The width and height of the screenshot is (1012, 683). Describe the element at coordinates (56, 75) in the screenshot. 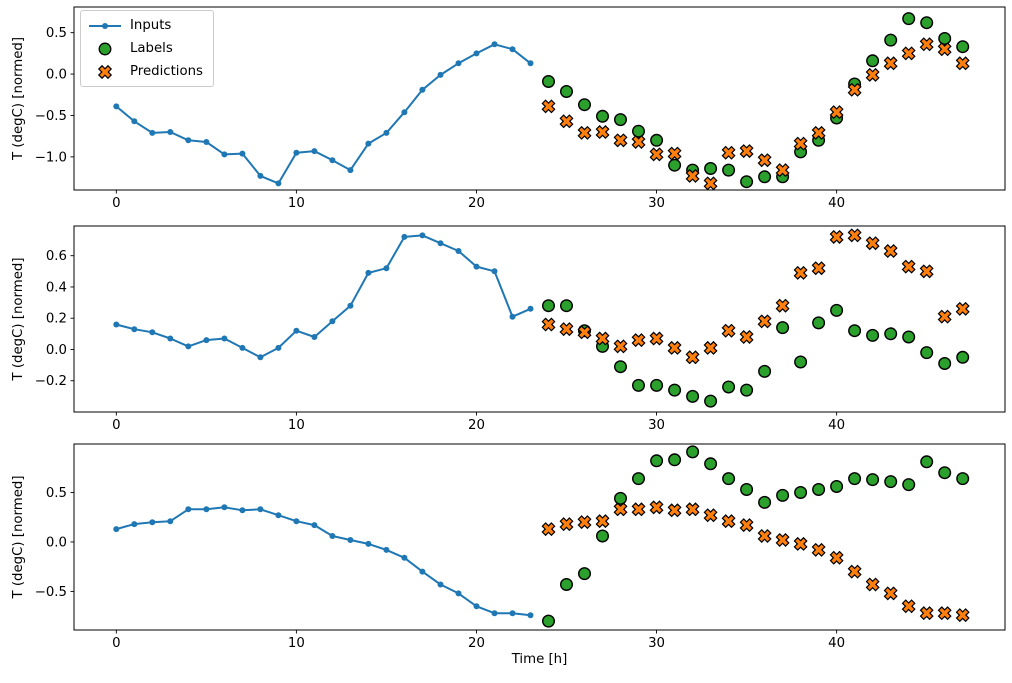

I see `y-tick-label: 0.0` at that location.